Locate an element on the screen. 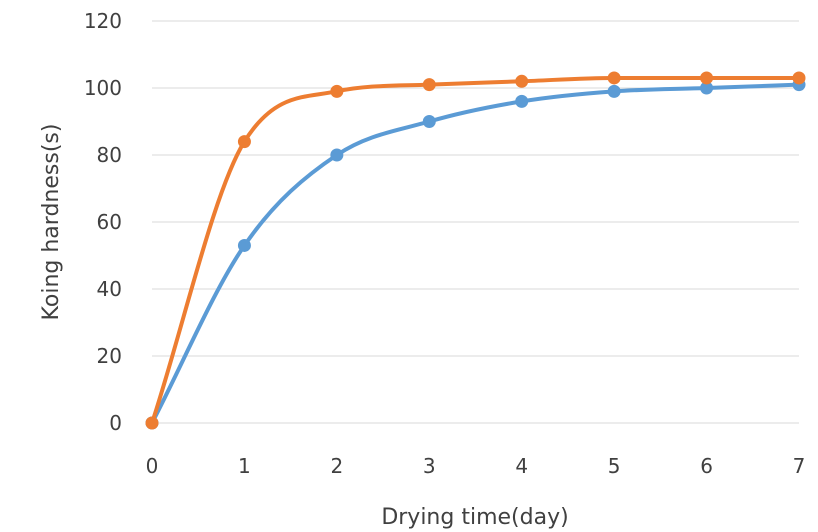 The width and height of the screenshot is (818, 532). y-tick-label: 120 is located at coordinates (103, 21).